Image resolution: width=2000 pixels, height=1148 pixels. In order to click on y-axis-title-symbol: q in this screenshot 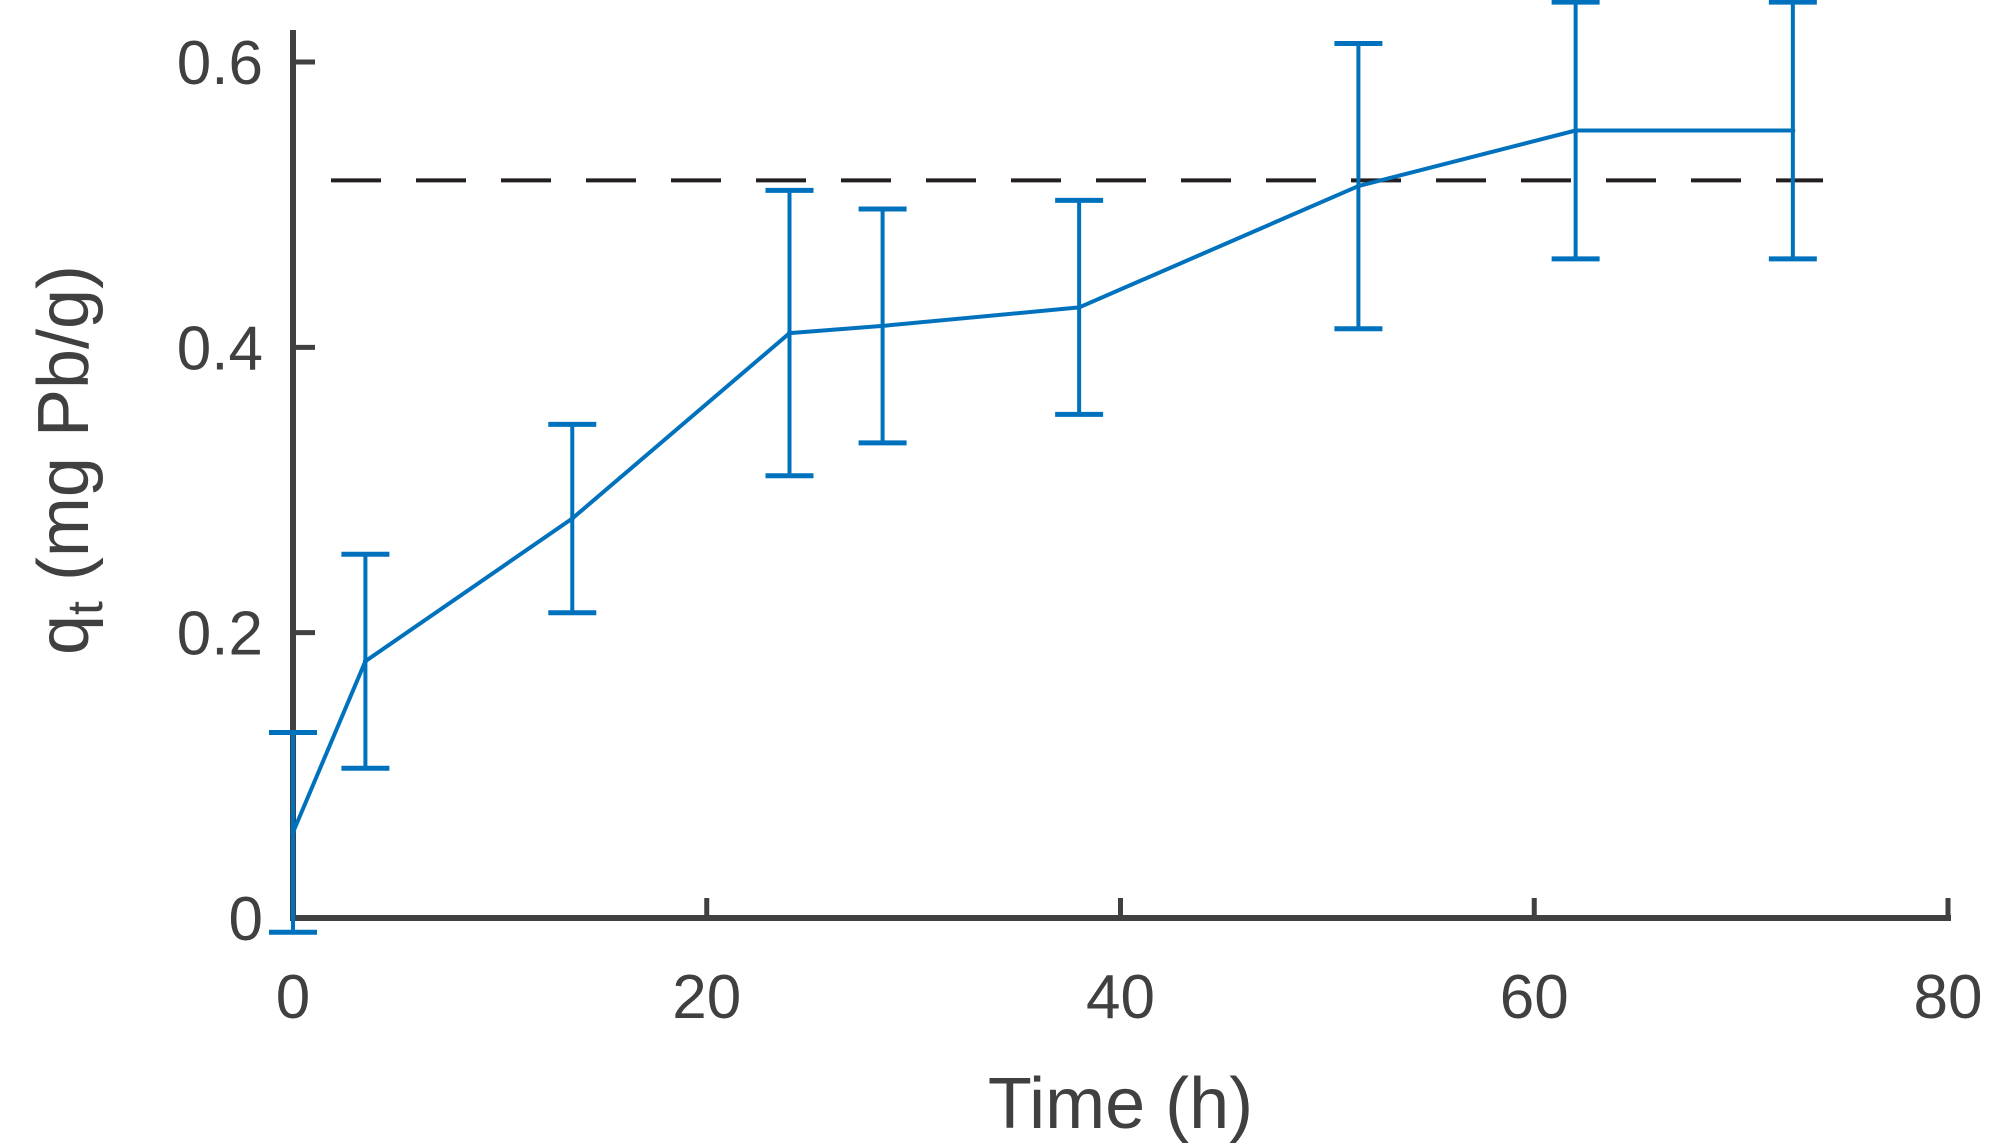, I will do `click(64, 635)`.